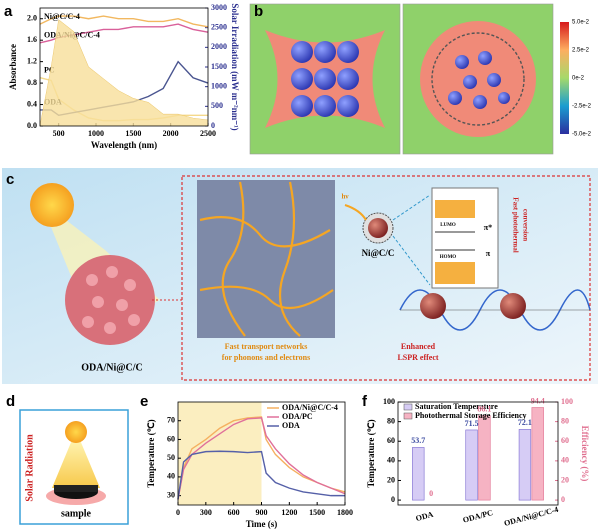 The width and height of the screenshot is (600, 531). What do you see at coordinates (10, 401) in the screenshot?
I see `panel-label: d` at bounding box center [10, 401].